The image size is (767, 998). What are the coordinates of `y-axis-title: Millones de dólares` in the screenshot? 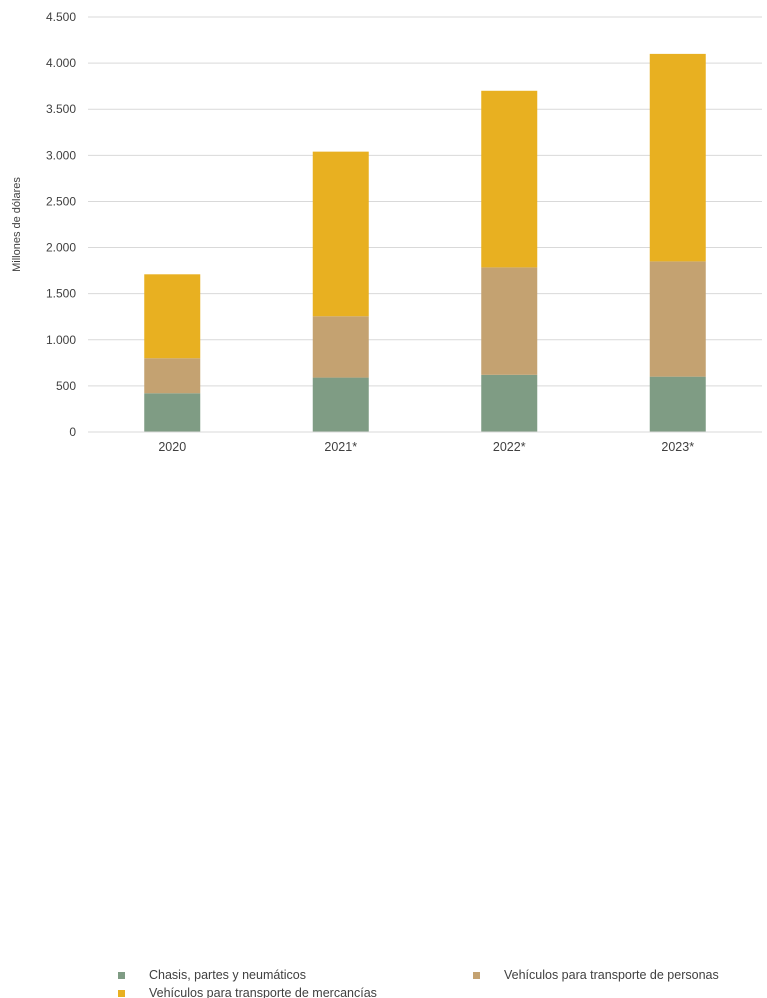 It's located at (17, 224).